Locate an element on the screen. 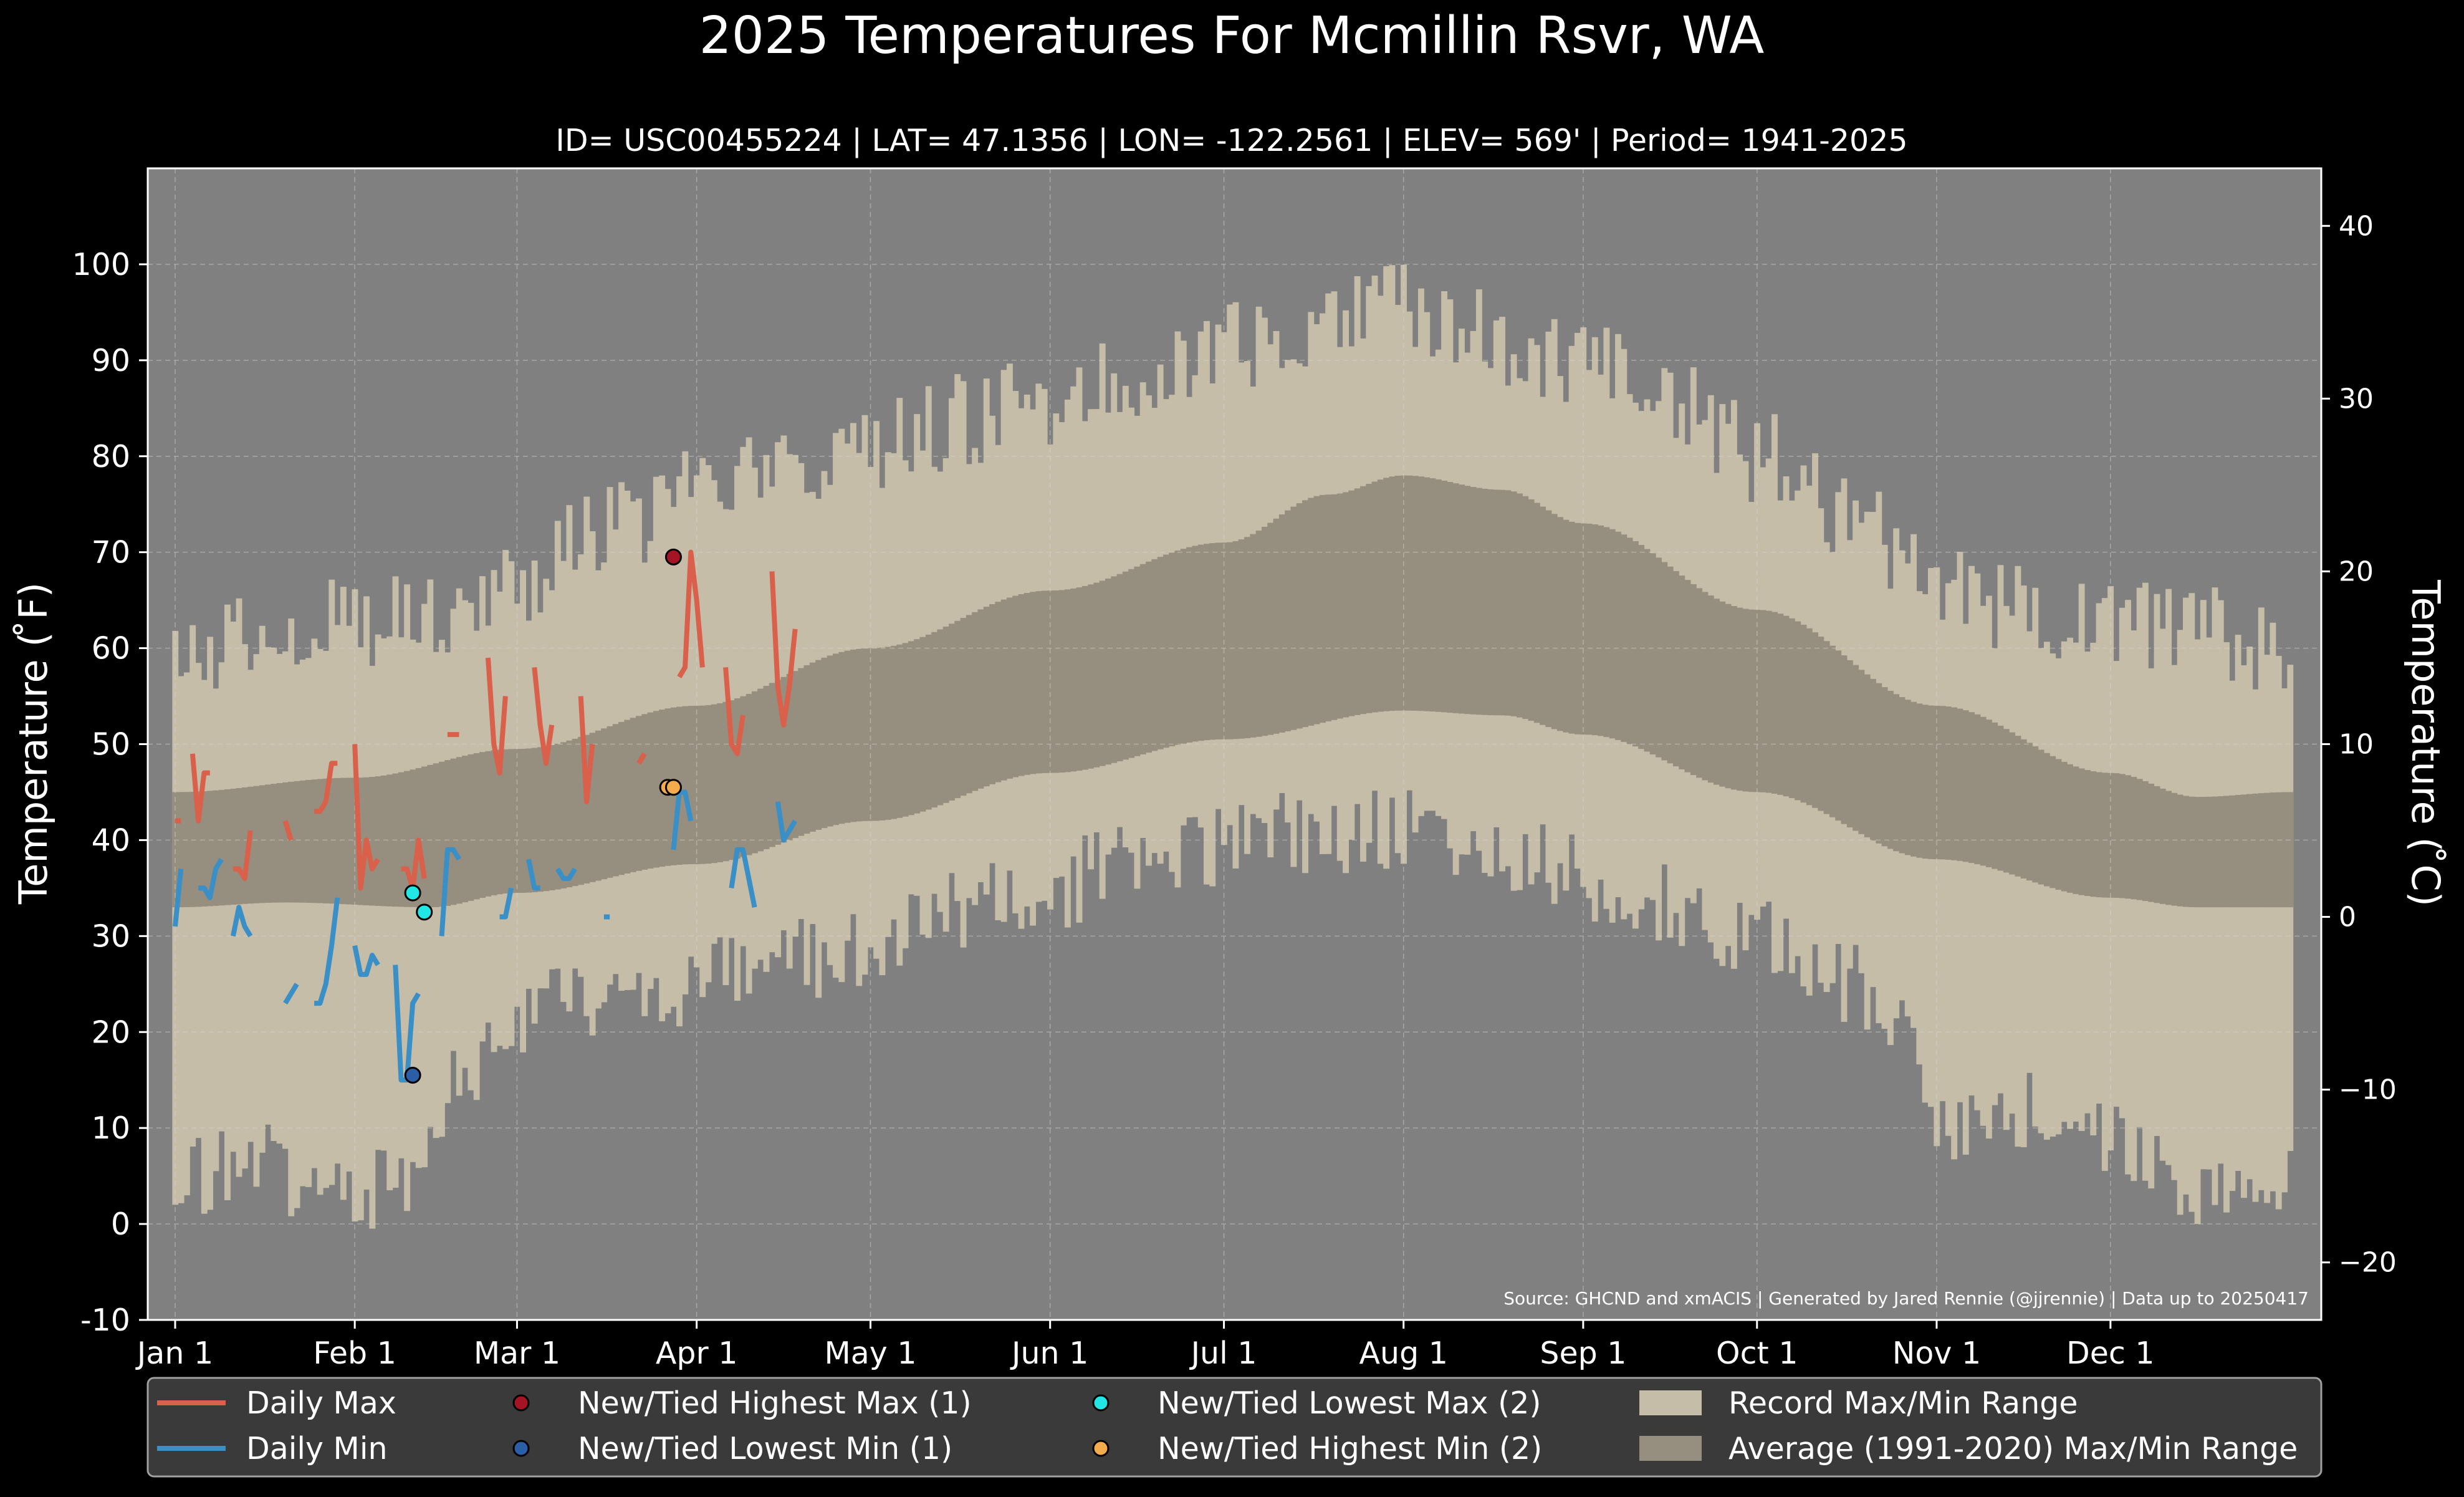 Image resolution: width=2464 pixels, height=1497 pixels. y-right-tick-label: 0 is located at coordinates (2347, 917).